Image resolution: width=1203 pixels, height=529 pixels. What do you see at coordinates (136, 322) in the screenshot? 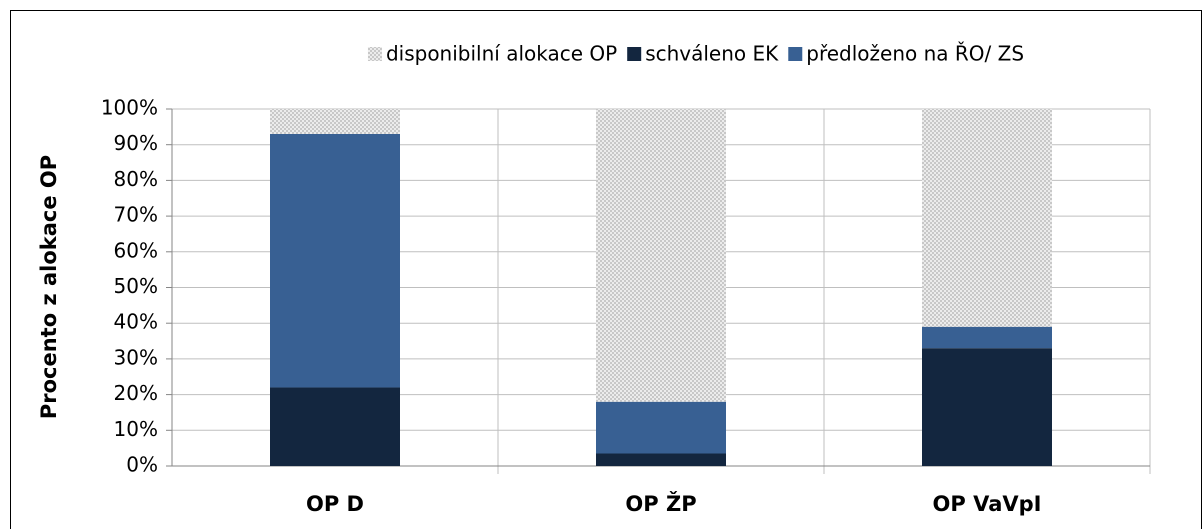
I see `y-tick-label: 40%` at bounding box center [136, 322].